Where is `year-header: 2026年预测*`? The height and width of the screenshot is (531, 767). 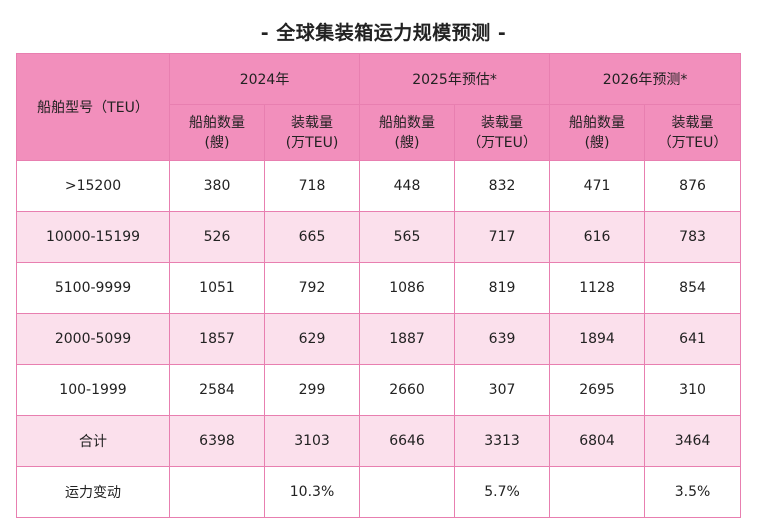 year-header: 2026年预测* is located at coordinates (645, 79).